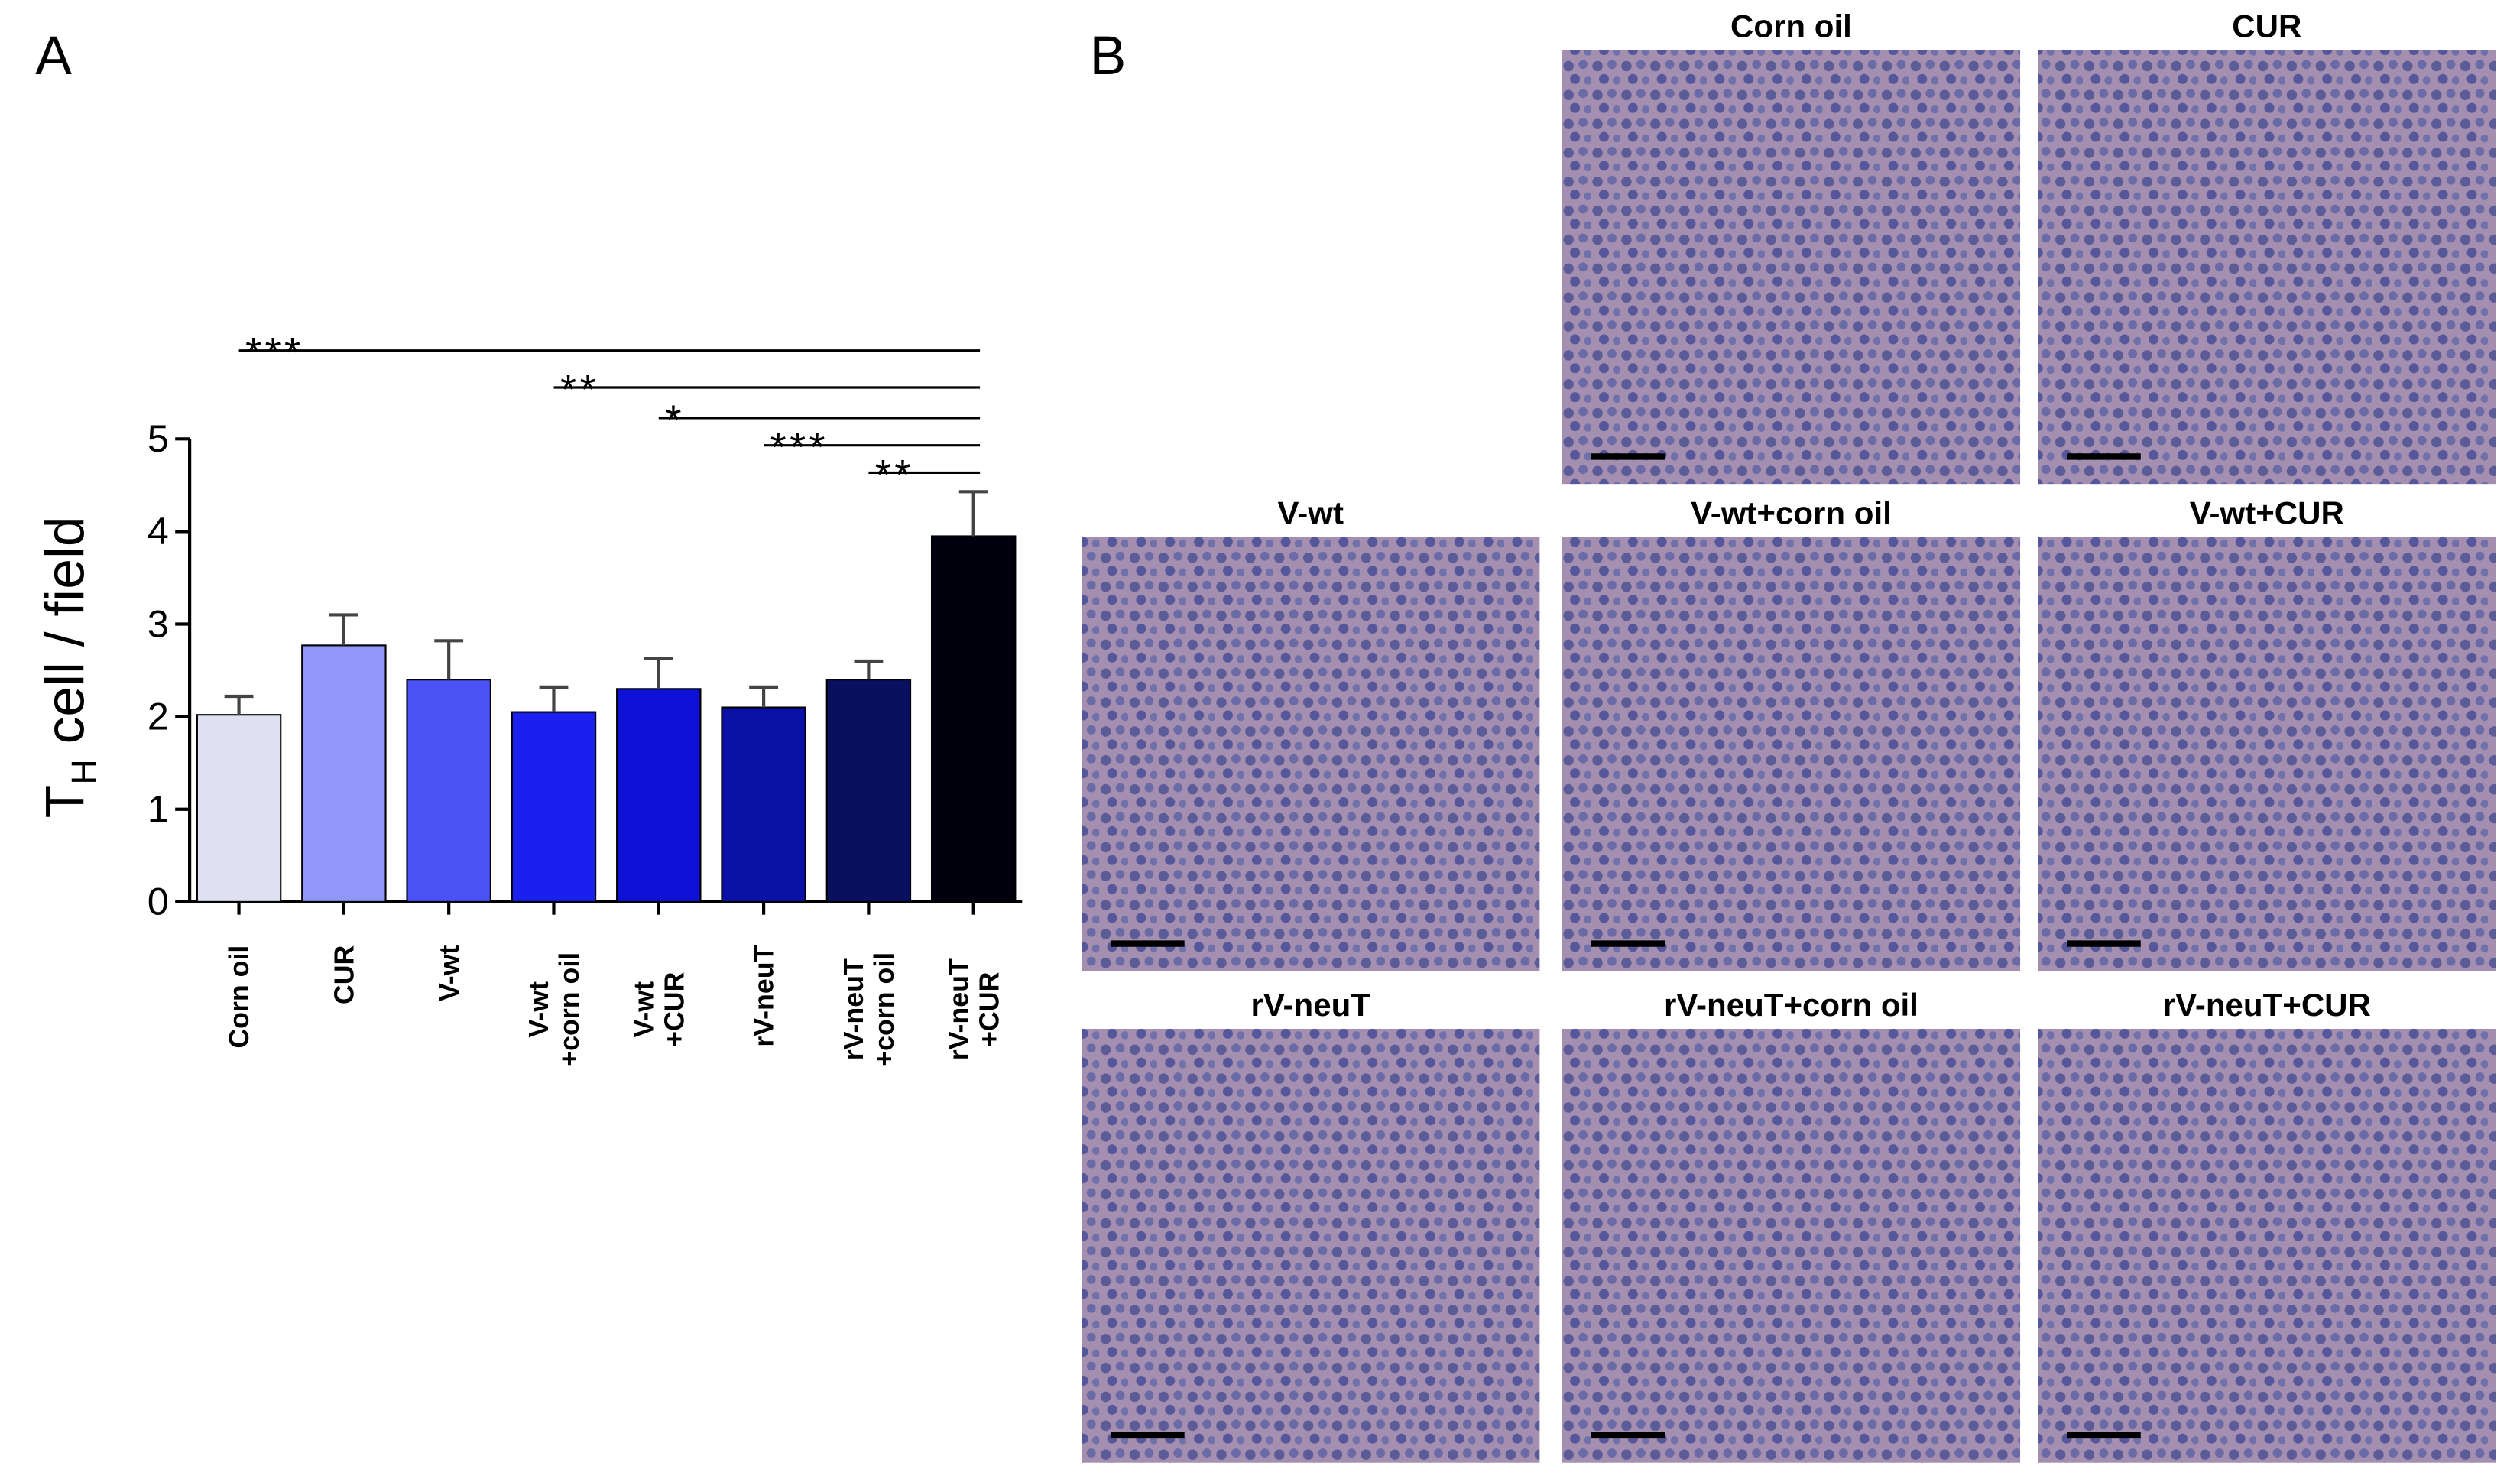 The width and height of the screenshot is (2520, 1479). I want to click on y-tick-label: 5, so click(158, 439).